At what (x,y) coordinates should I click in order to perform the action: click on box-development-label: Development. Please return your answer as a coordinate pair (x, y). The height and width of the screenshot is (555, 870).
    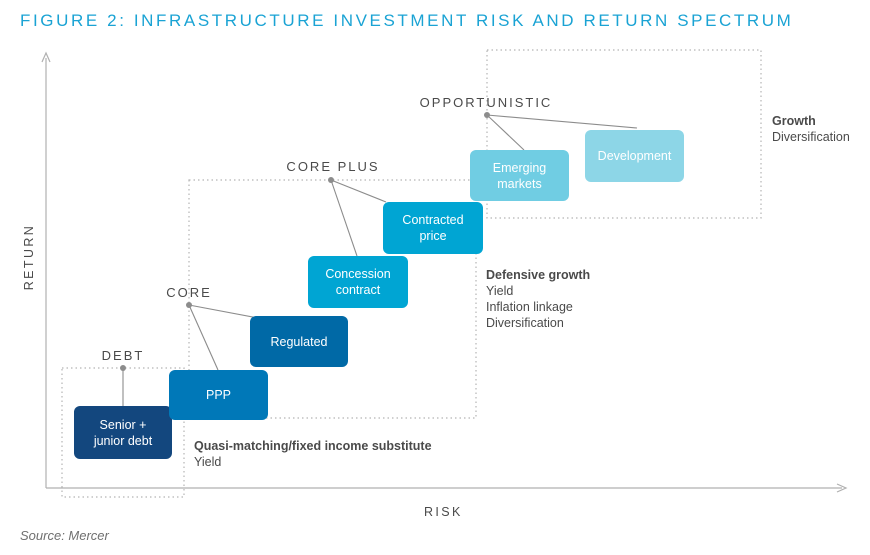
    Looking at the image, I should click on (634, 156).